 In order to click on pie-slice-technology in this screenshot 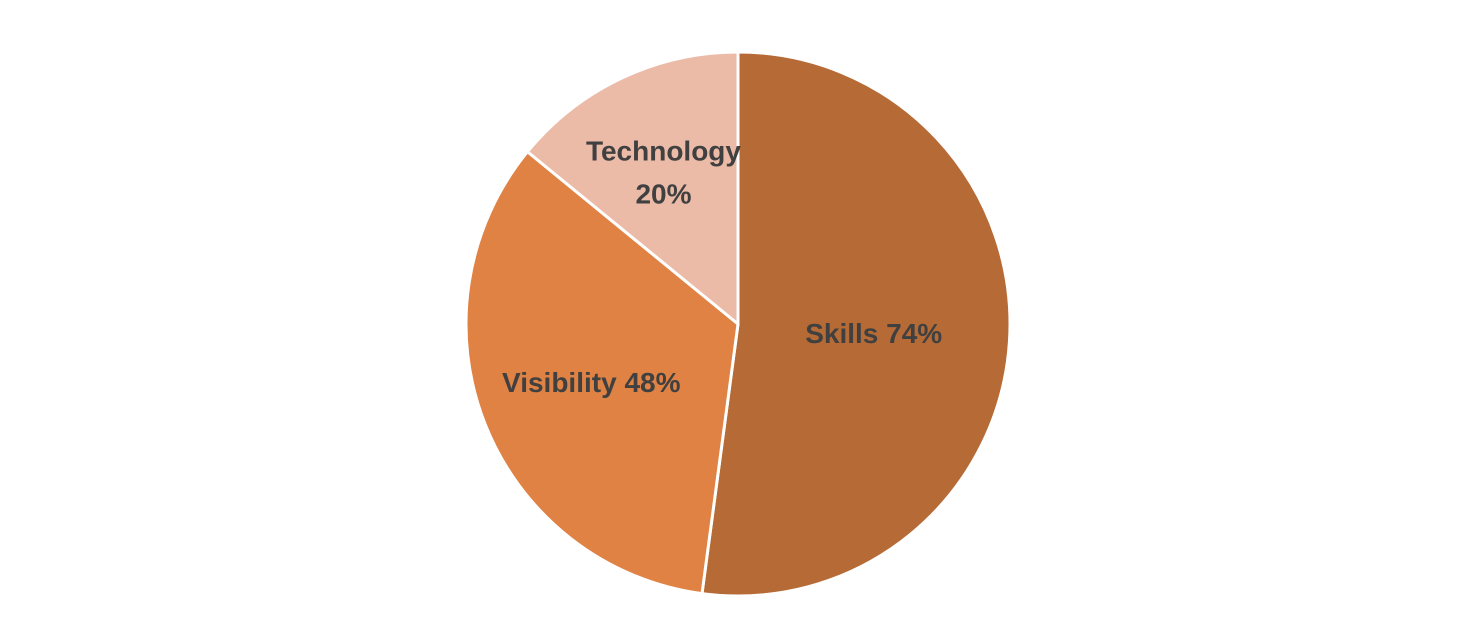, I will do `click(633, 188)`.